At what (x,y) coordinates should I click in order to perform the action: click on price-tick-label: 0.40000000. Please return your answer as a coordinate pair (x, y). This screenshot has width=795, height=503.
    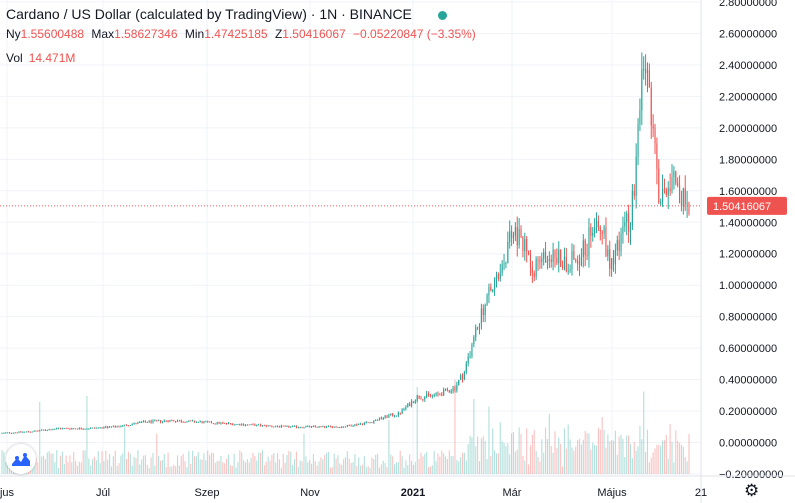
    Looking at the image, I should click on (748, 381).